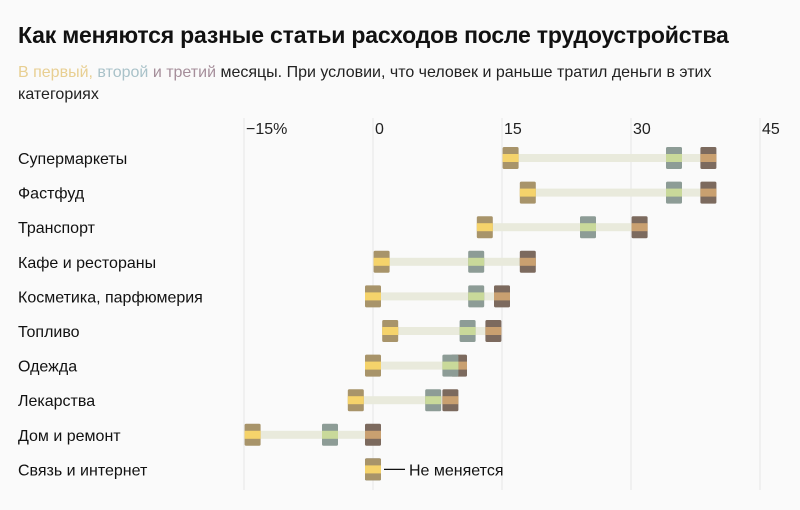 This screenshot has height=510, width=800. What do you see at coordinates (57, 228) in the screenshot?
I see `category-label: Транспорт` at bounding box center [57, 228].